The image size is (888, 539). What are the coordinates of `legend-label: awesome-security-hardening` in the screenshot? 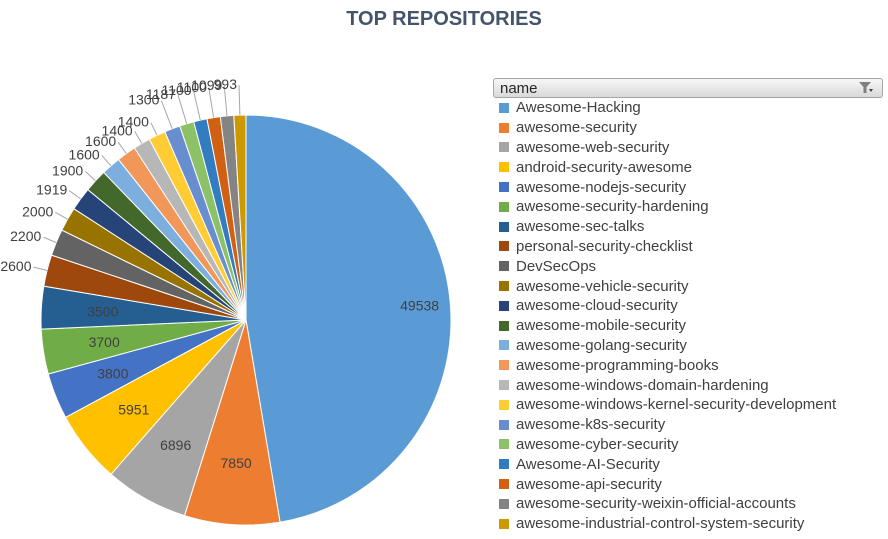 It's located at (612, 207).